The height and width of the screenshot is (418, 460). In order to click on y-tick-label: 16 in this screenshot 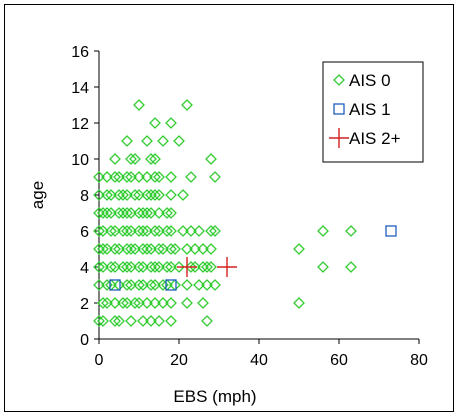, I will do `click(80, 52)`.